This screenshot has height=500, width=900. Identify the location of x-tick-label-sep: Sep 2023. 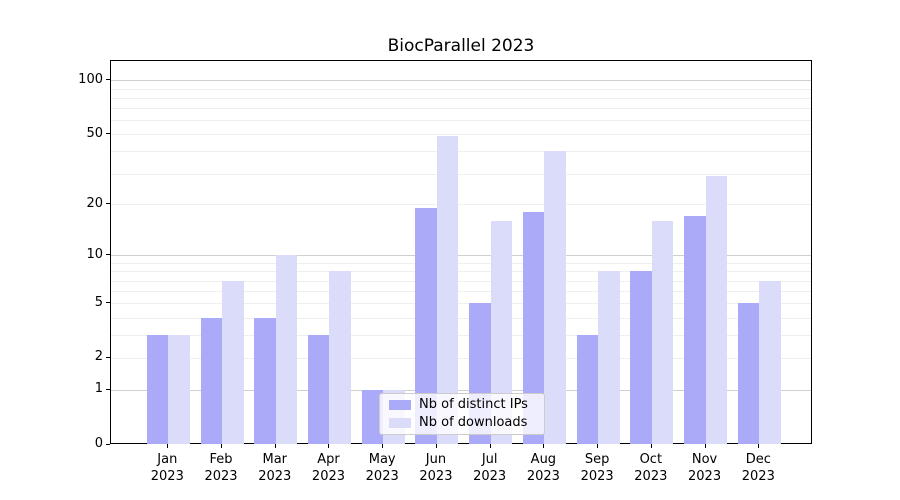
(597, 468).